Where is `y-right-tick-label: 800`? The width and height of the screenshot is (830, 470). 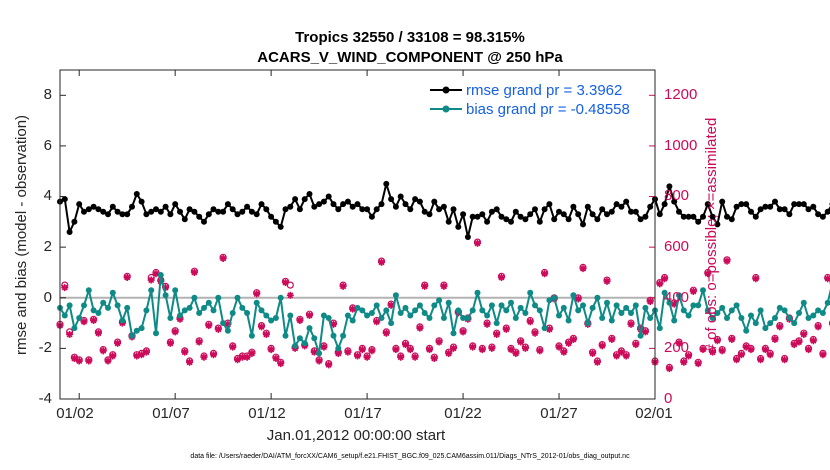 y-right-tick-label: 800 is located at coordinates (676, 195).